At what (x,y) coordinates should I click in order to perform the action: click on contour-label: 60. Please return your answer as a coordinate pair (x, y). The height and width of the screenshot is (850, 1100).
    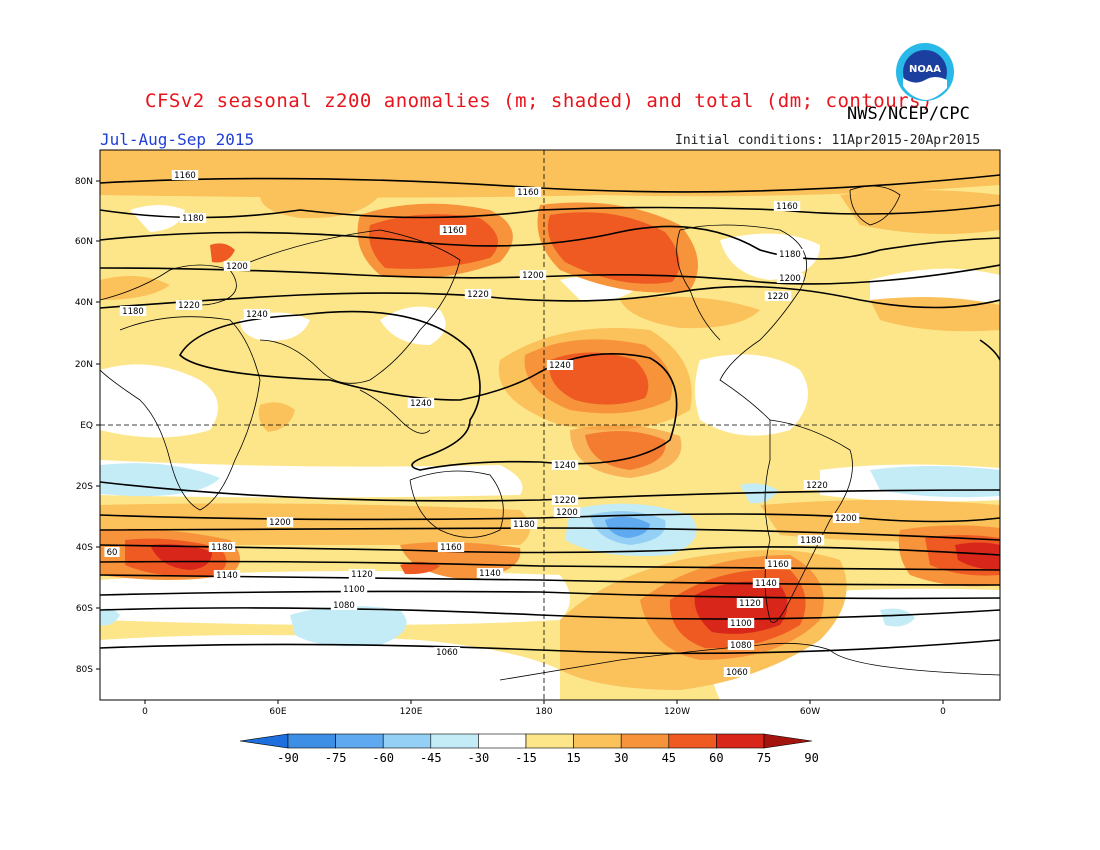
    Looking at the image, I should click on (112, 553).